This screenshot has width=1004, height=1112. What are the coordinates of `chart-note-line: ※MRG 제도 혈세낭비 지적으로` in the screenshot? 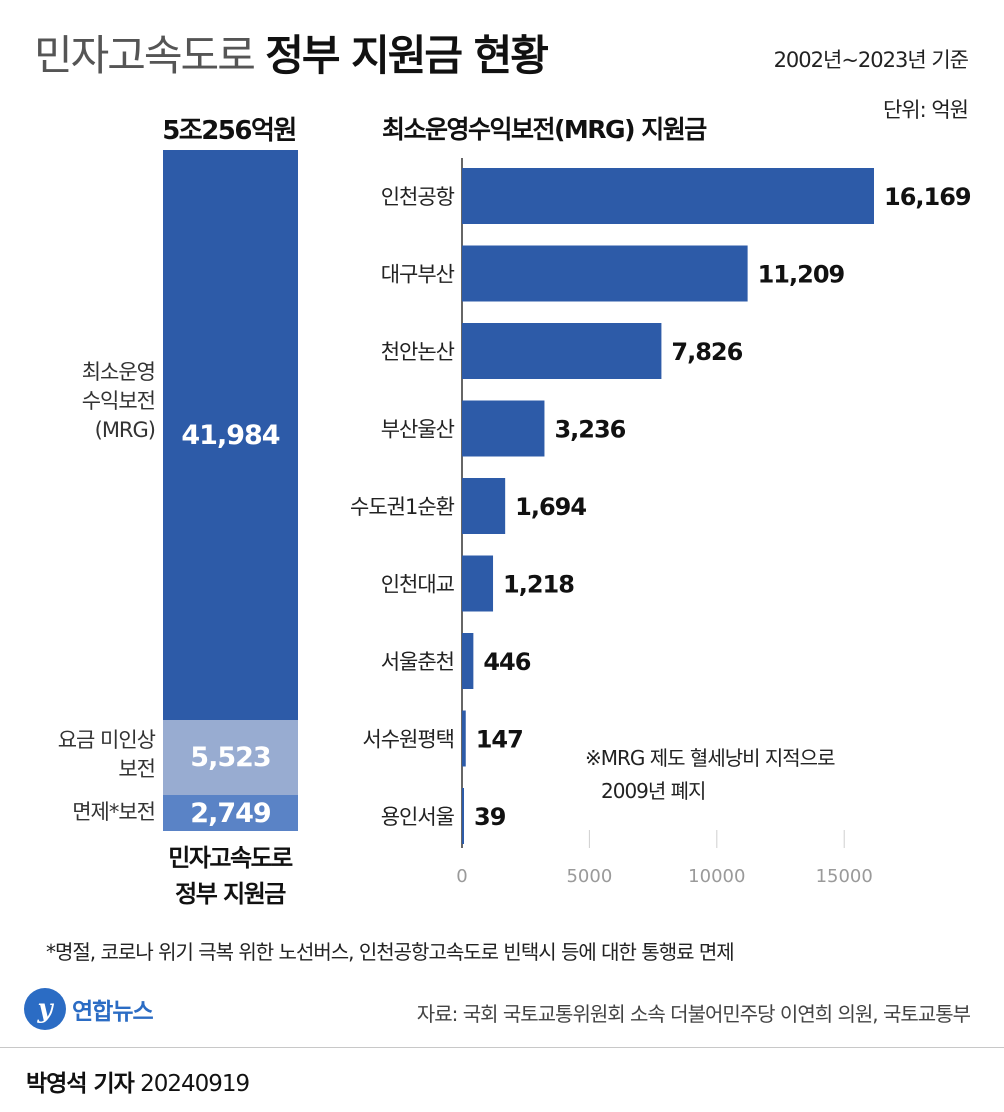 It's located at (710, 758).